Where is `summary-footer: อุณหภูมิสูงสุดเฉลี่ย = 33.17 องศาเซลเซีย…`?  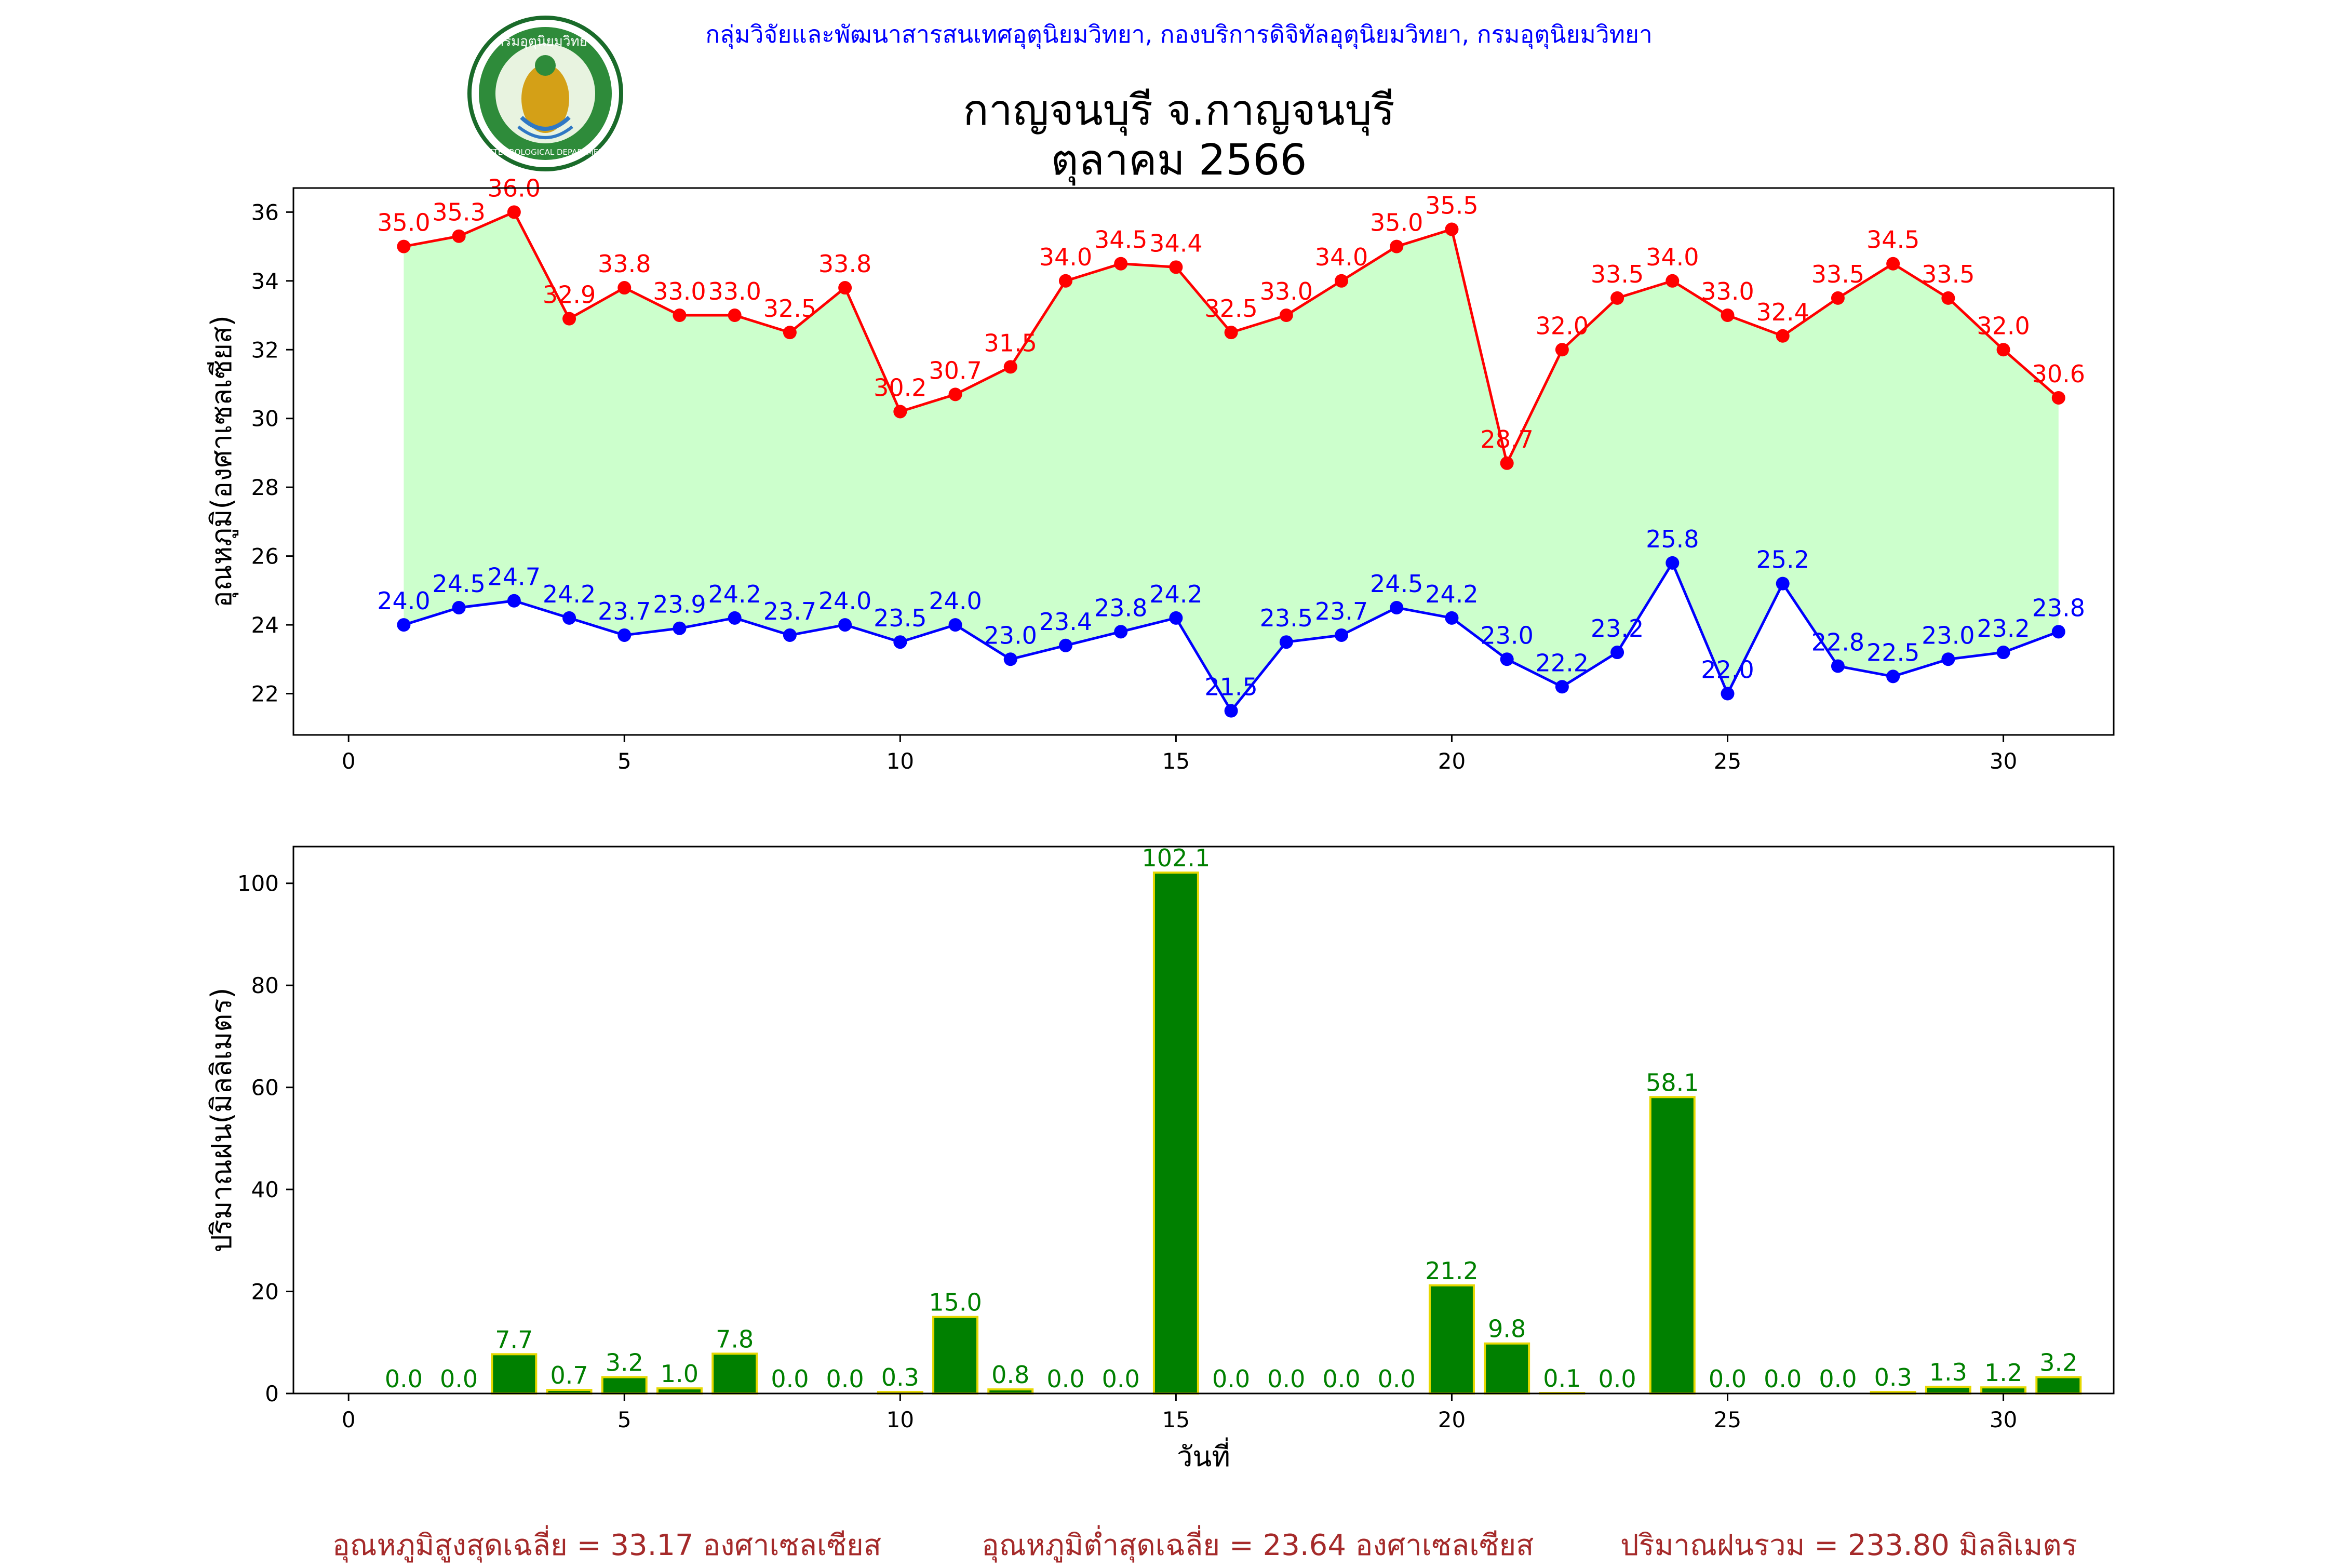
summary-footer: อุณหภูมิสูงสุดเฉลี่ย = 33.17 องศาเซลเซีย… is located at coordinates (1168, 1546).